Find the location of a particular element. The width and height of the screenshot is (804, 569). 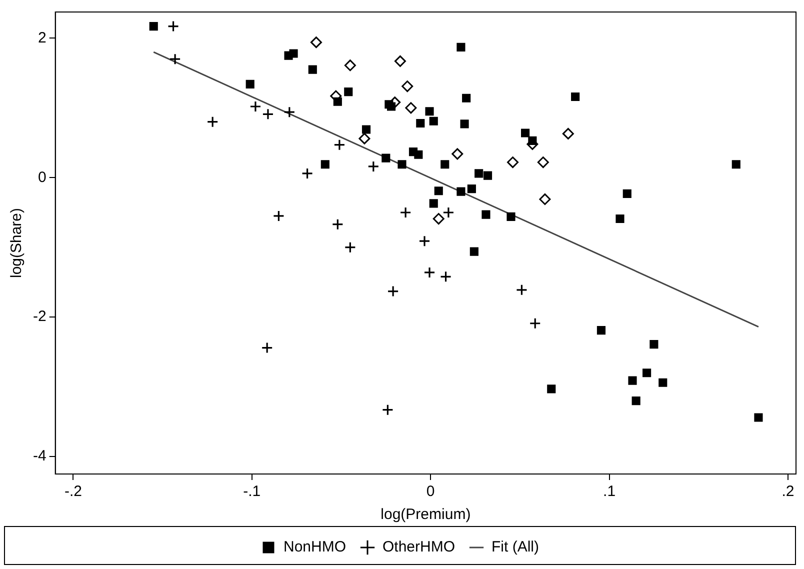

y-tick-label: -4 is located at coordinates (39, 456).